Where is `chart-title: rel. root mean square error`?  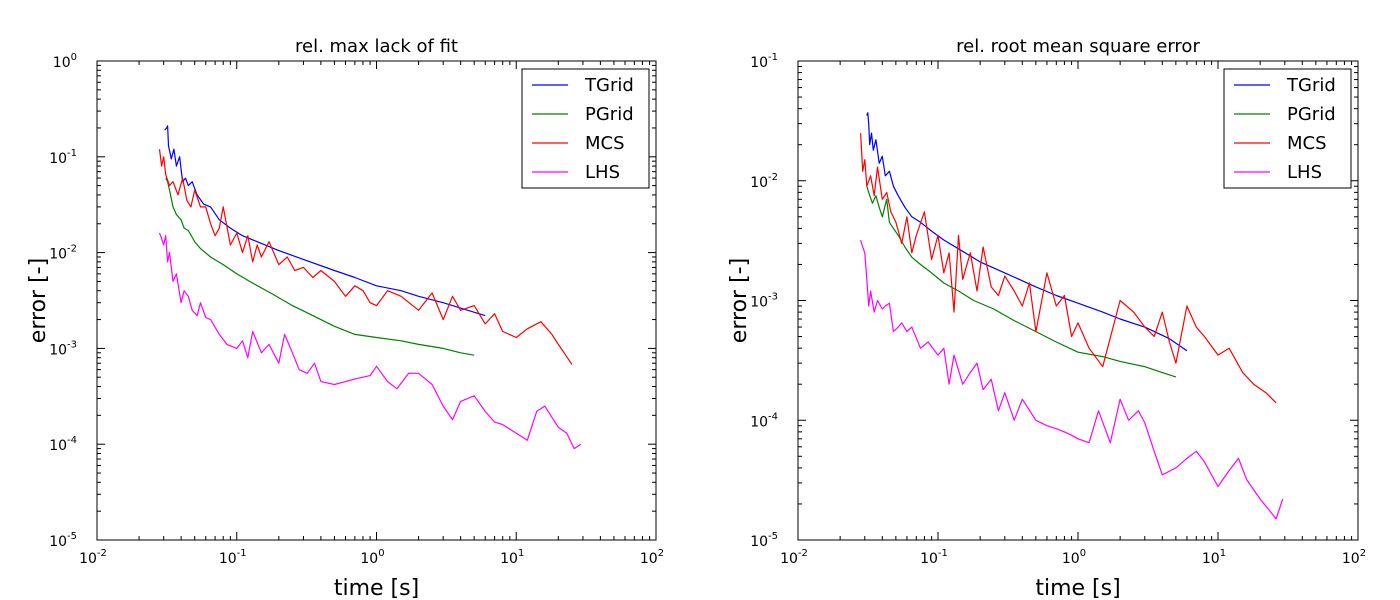 chart-title: rel. root mean square error is located at coordinates (1078, 46).